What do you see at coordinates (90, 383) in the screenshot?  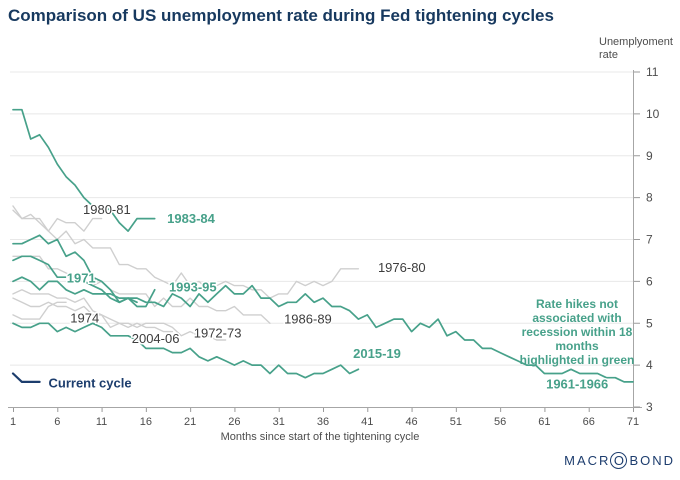 I see `series-label-current-cycle: Current cycle` at bounding box center [90, 383].